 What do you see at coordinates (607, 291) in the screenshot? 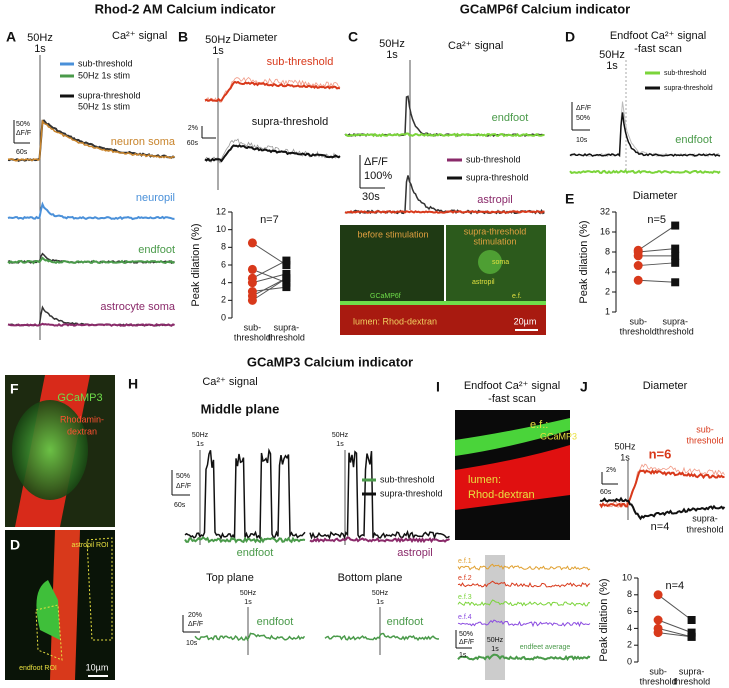
I see `y-tick-label: 2` at bounding box center [607, 291].